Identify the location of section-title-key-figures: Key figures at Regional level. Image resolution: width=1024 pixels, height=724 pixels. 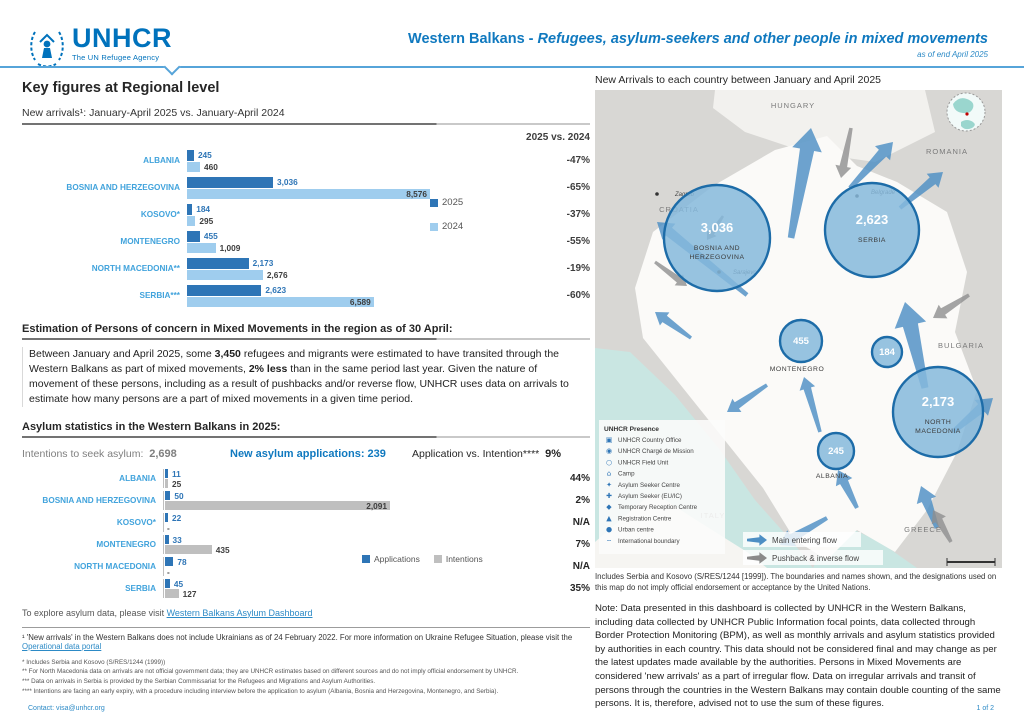
(121, 88).